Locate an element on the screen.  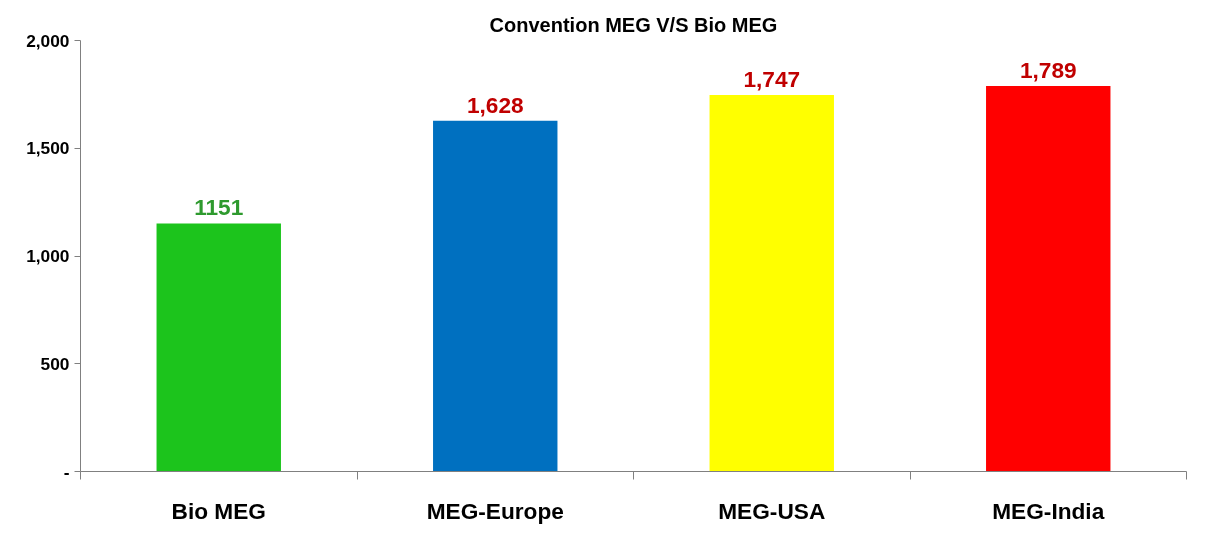
x-tick-label: MEG-USA is located at coordinates (772, 510).